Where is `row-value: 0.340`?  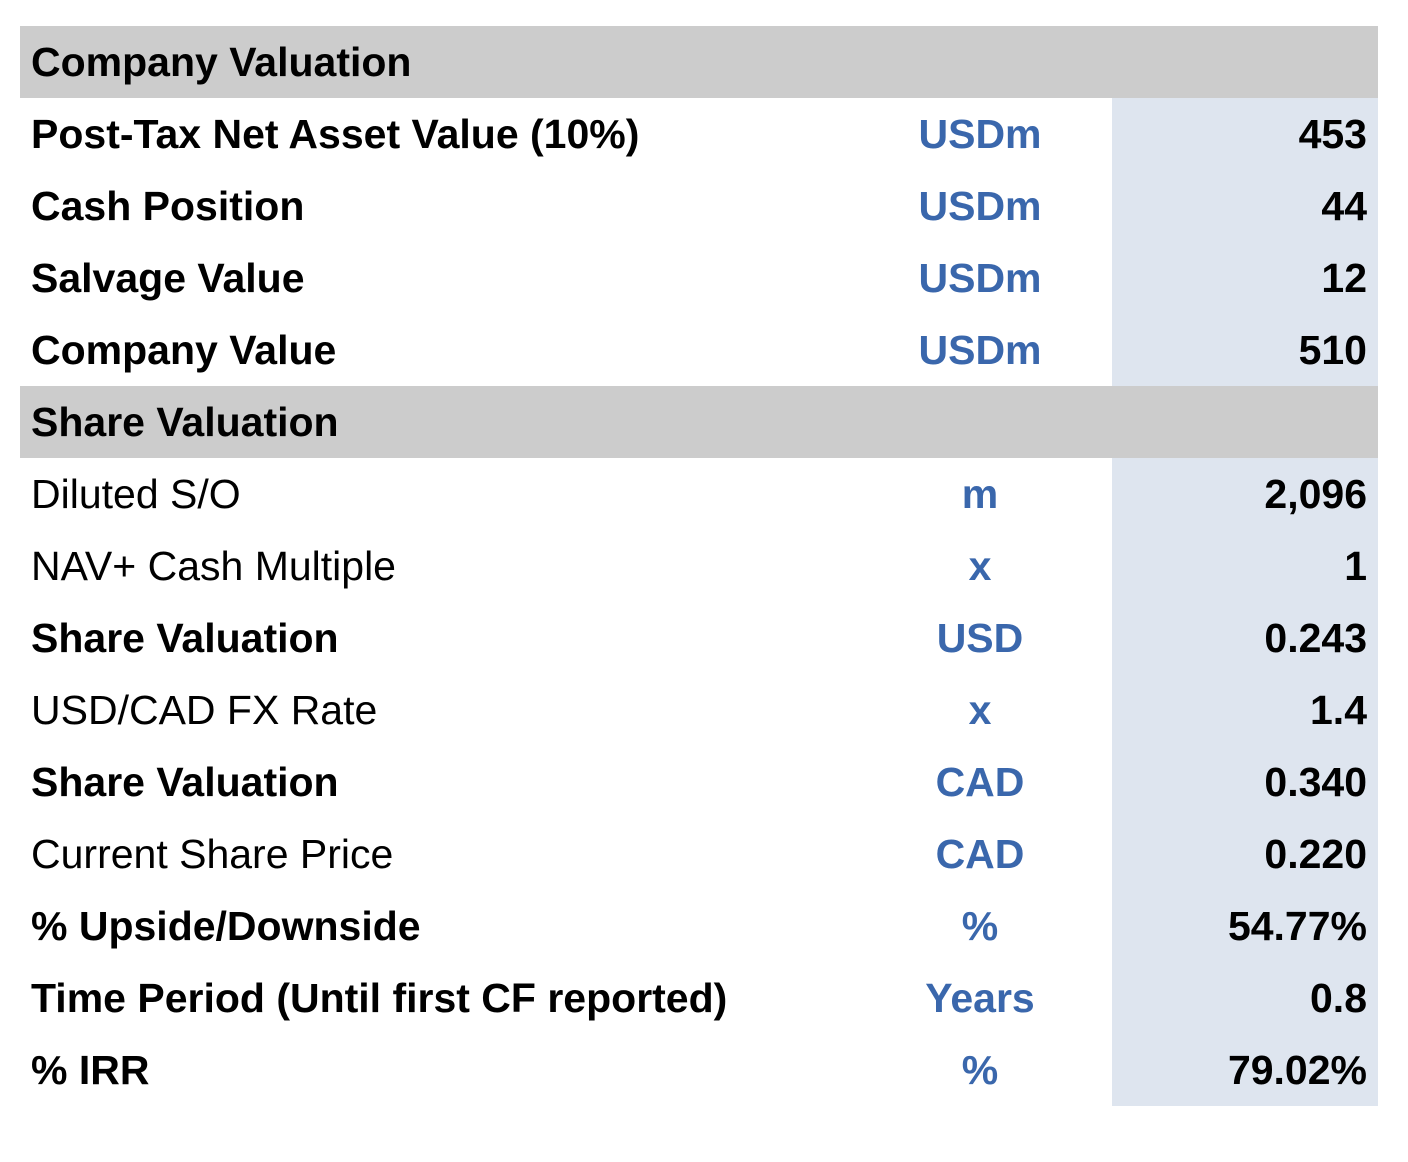 row-value: 0.340 is located at coordinates (1245, 782).